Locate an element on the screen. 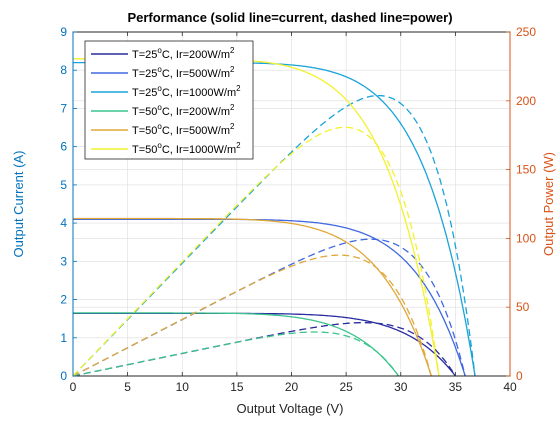 This screenshot has width=560, height=425. y-left-tick-label: 5 is located at coordinates (63, 185).